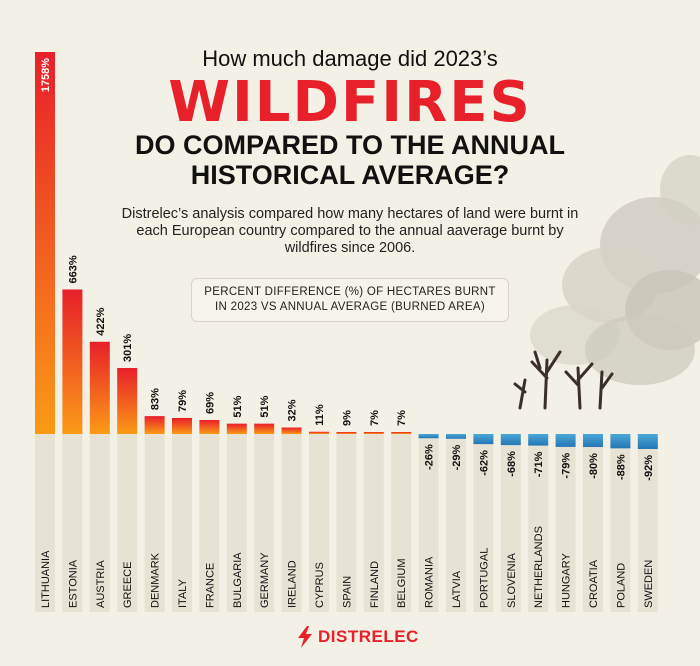 This screenshot has width=700, height=666. What do you see at coordinates (101, 584) in the screenshot?
I see `category-label: AUSTRIA` at bounding box center [101, 584].